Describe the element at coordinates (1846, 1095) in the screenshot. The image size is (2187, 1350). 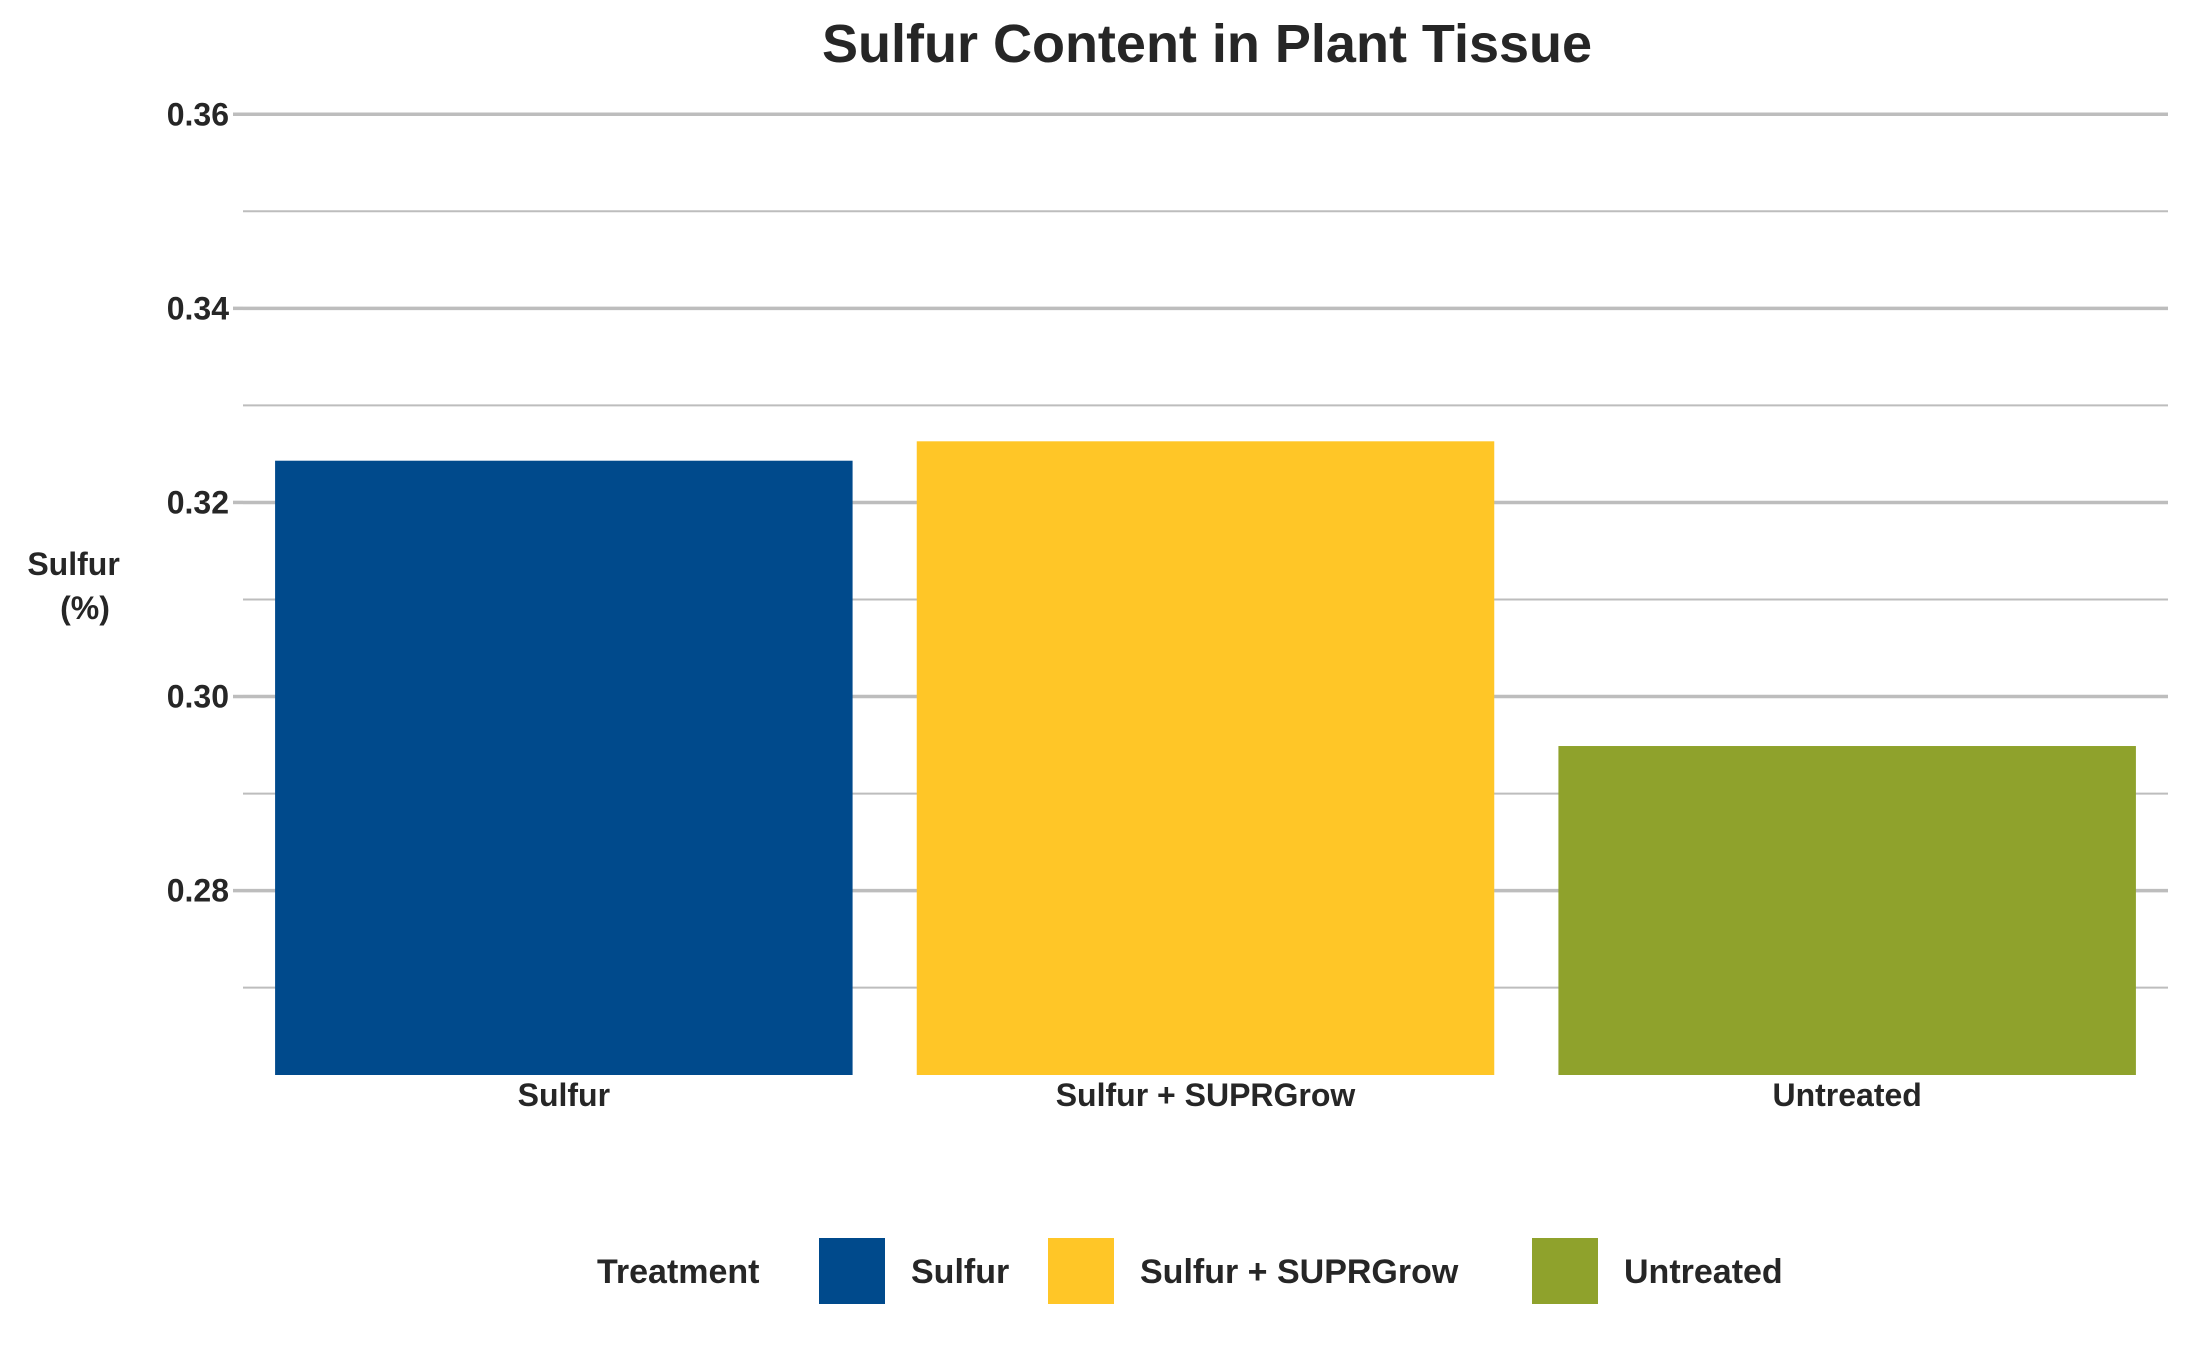
I see `x-tick-label: Untreated` at that location.